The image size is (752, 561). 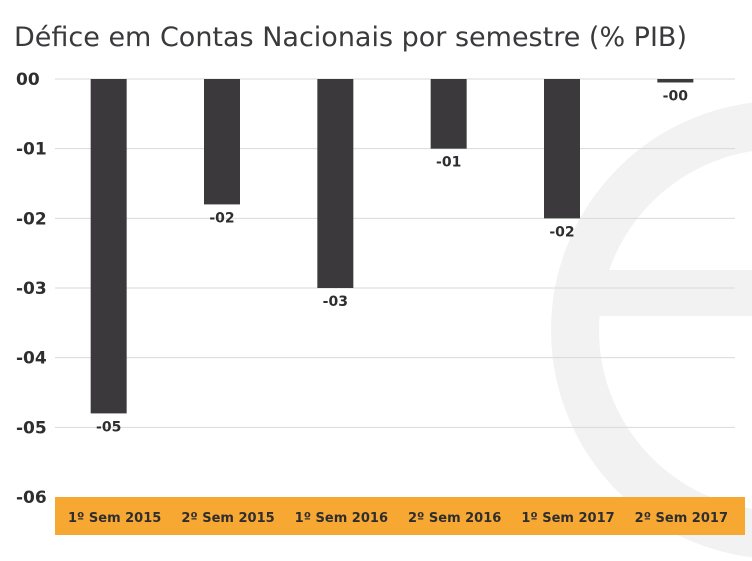 I want to click on y-tick-label: -02, so click(x=31, y=219).